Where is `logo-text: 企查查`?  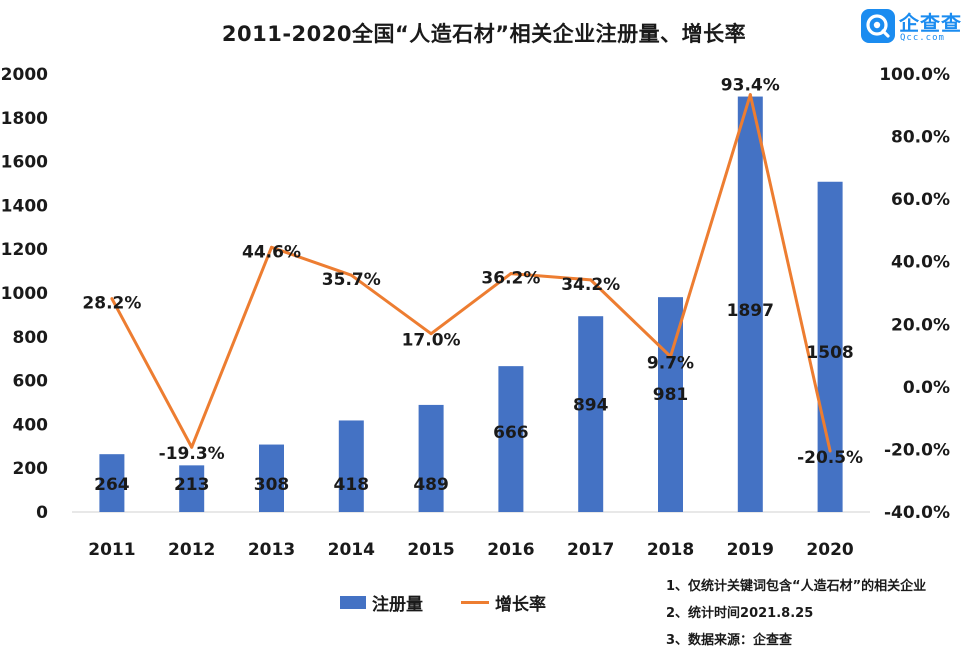 logo-text: 企查查 is located at coordinates (930, 23).